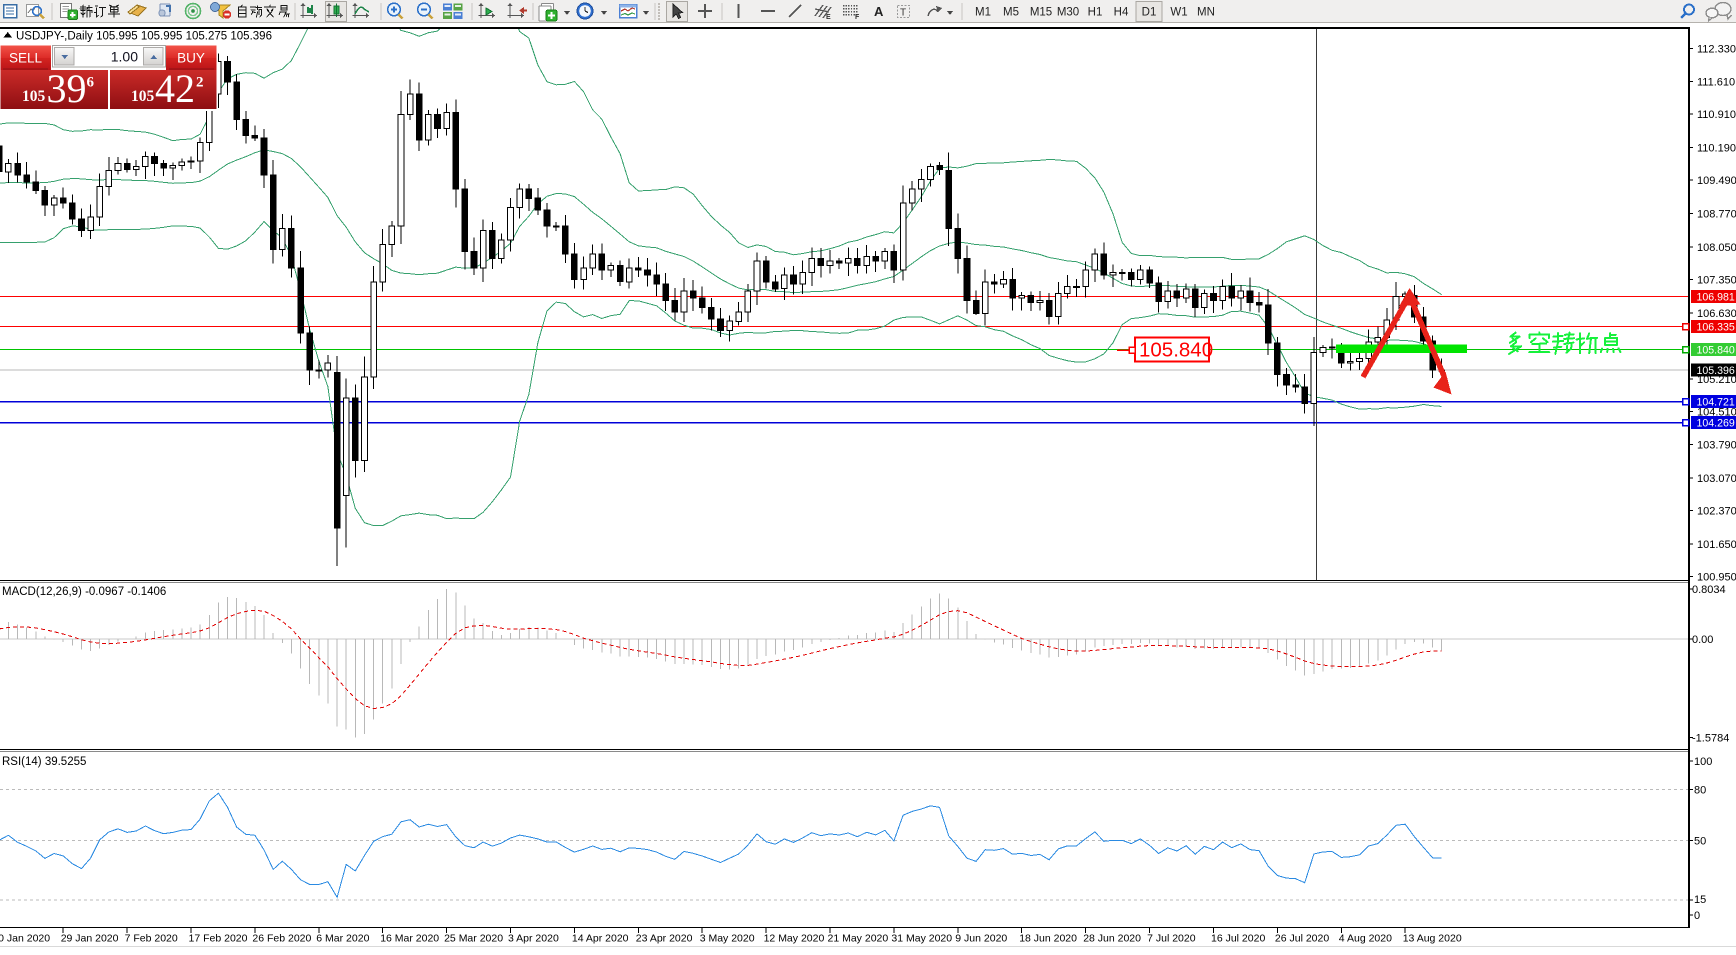 This screenshot has width=1736, height=955. What do you see at coordinates (1716, 423) in the screenshot?
I see `svg-text: 104.269` at bounding box center [1716, 423].